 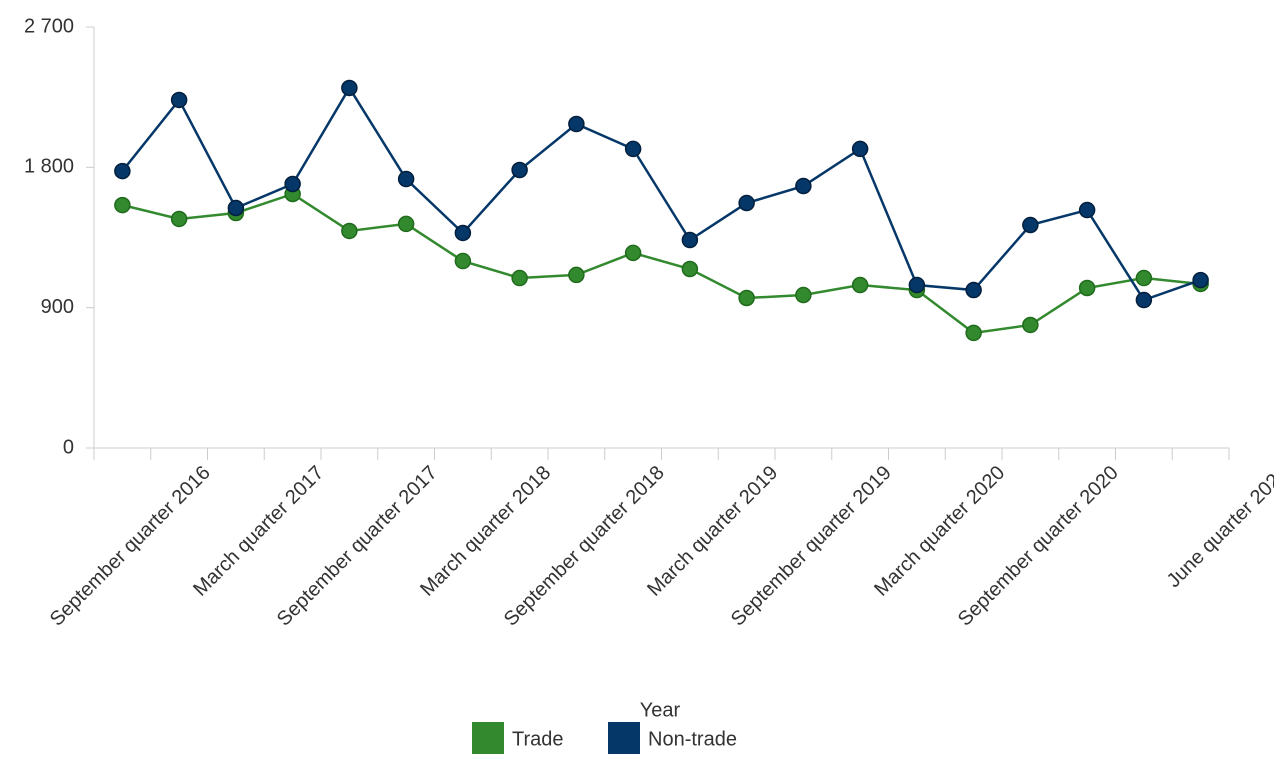 What do you see at coordinates (660, 710) in the screenshot?
I see `legend-title: Year` at bounding box center [660, 710].